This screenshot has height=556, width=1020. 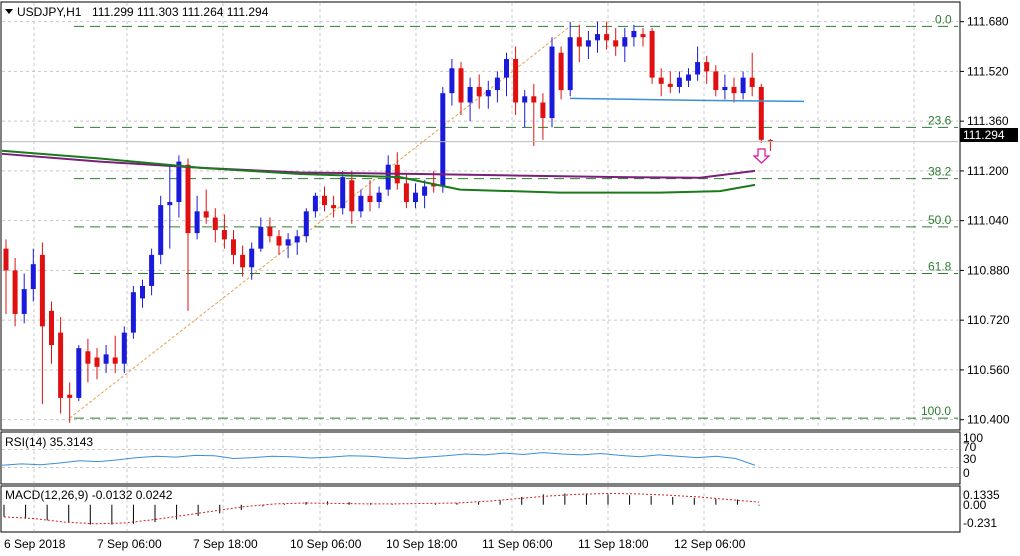 What do you see at coordinates (988, 221) in the screenshot?
I see `price-tick-label: 111.040` at bounding box center [988, 221].